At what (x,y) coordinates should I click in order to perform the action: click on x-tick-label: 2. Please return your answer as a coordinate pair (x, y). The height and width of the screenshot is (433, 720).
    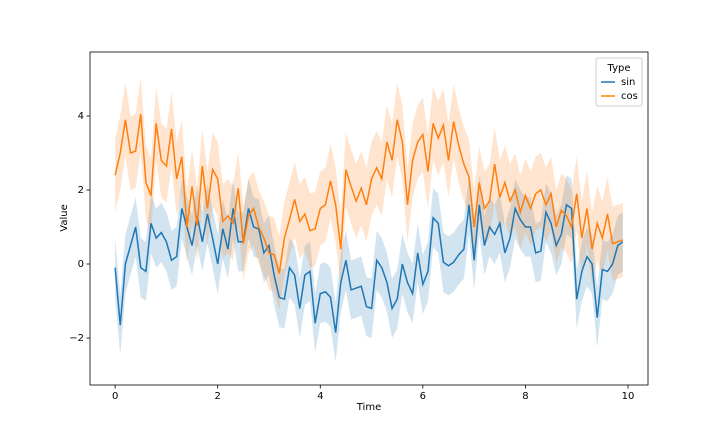
    Looking at the image, I should click on (218, 396).